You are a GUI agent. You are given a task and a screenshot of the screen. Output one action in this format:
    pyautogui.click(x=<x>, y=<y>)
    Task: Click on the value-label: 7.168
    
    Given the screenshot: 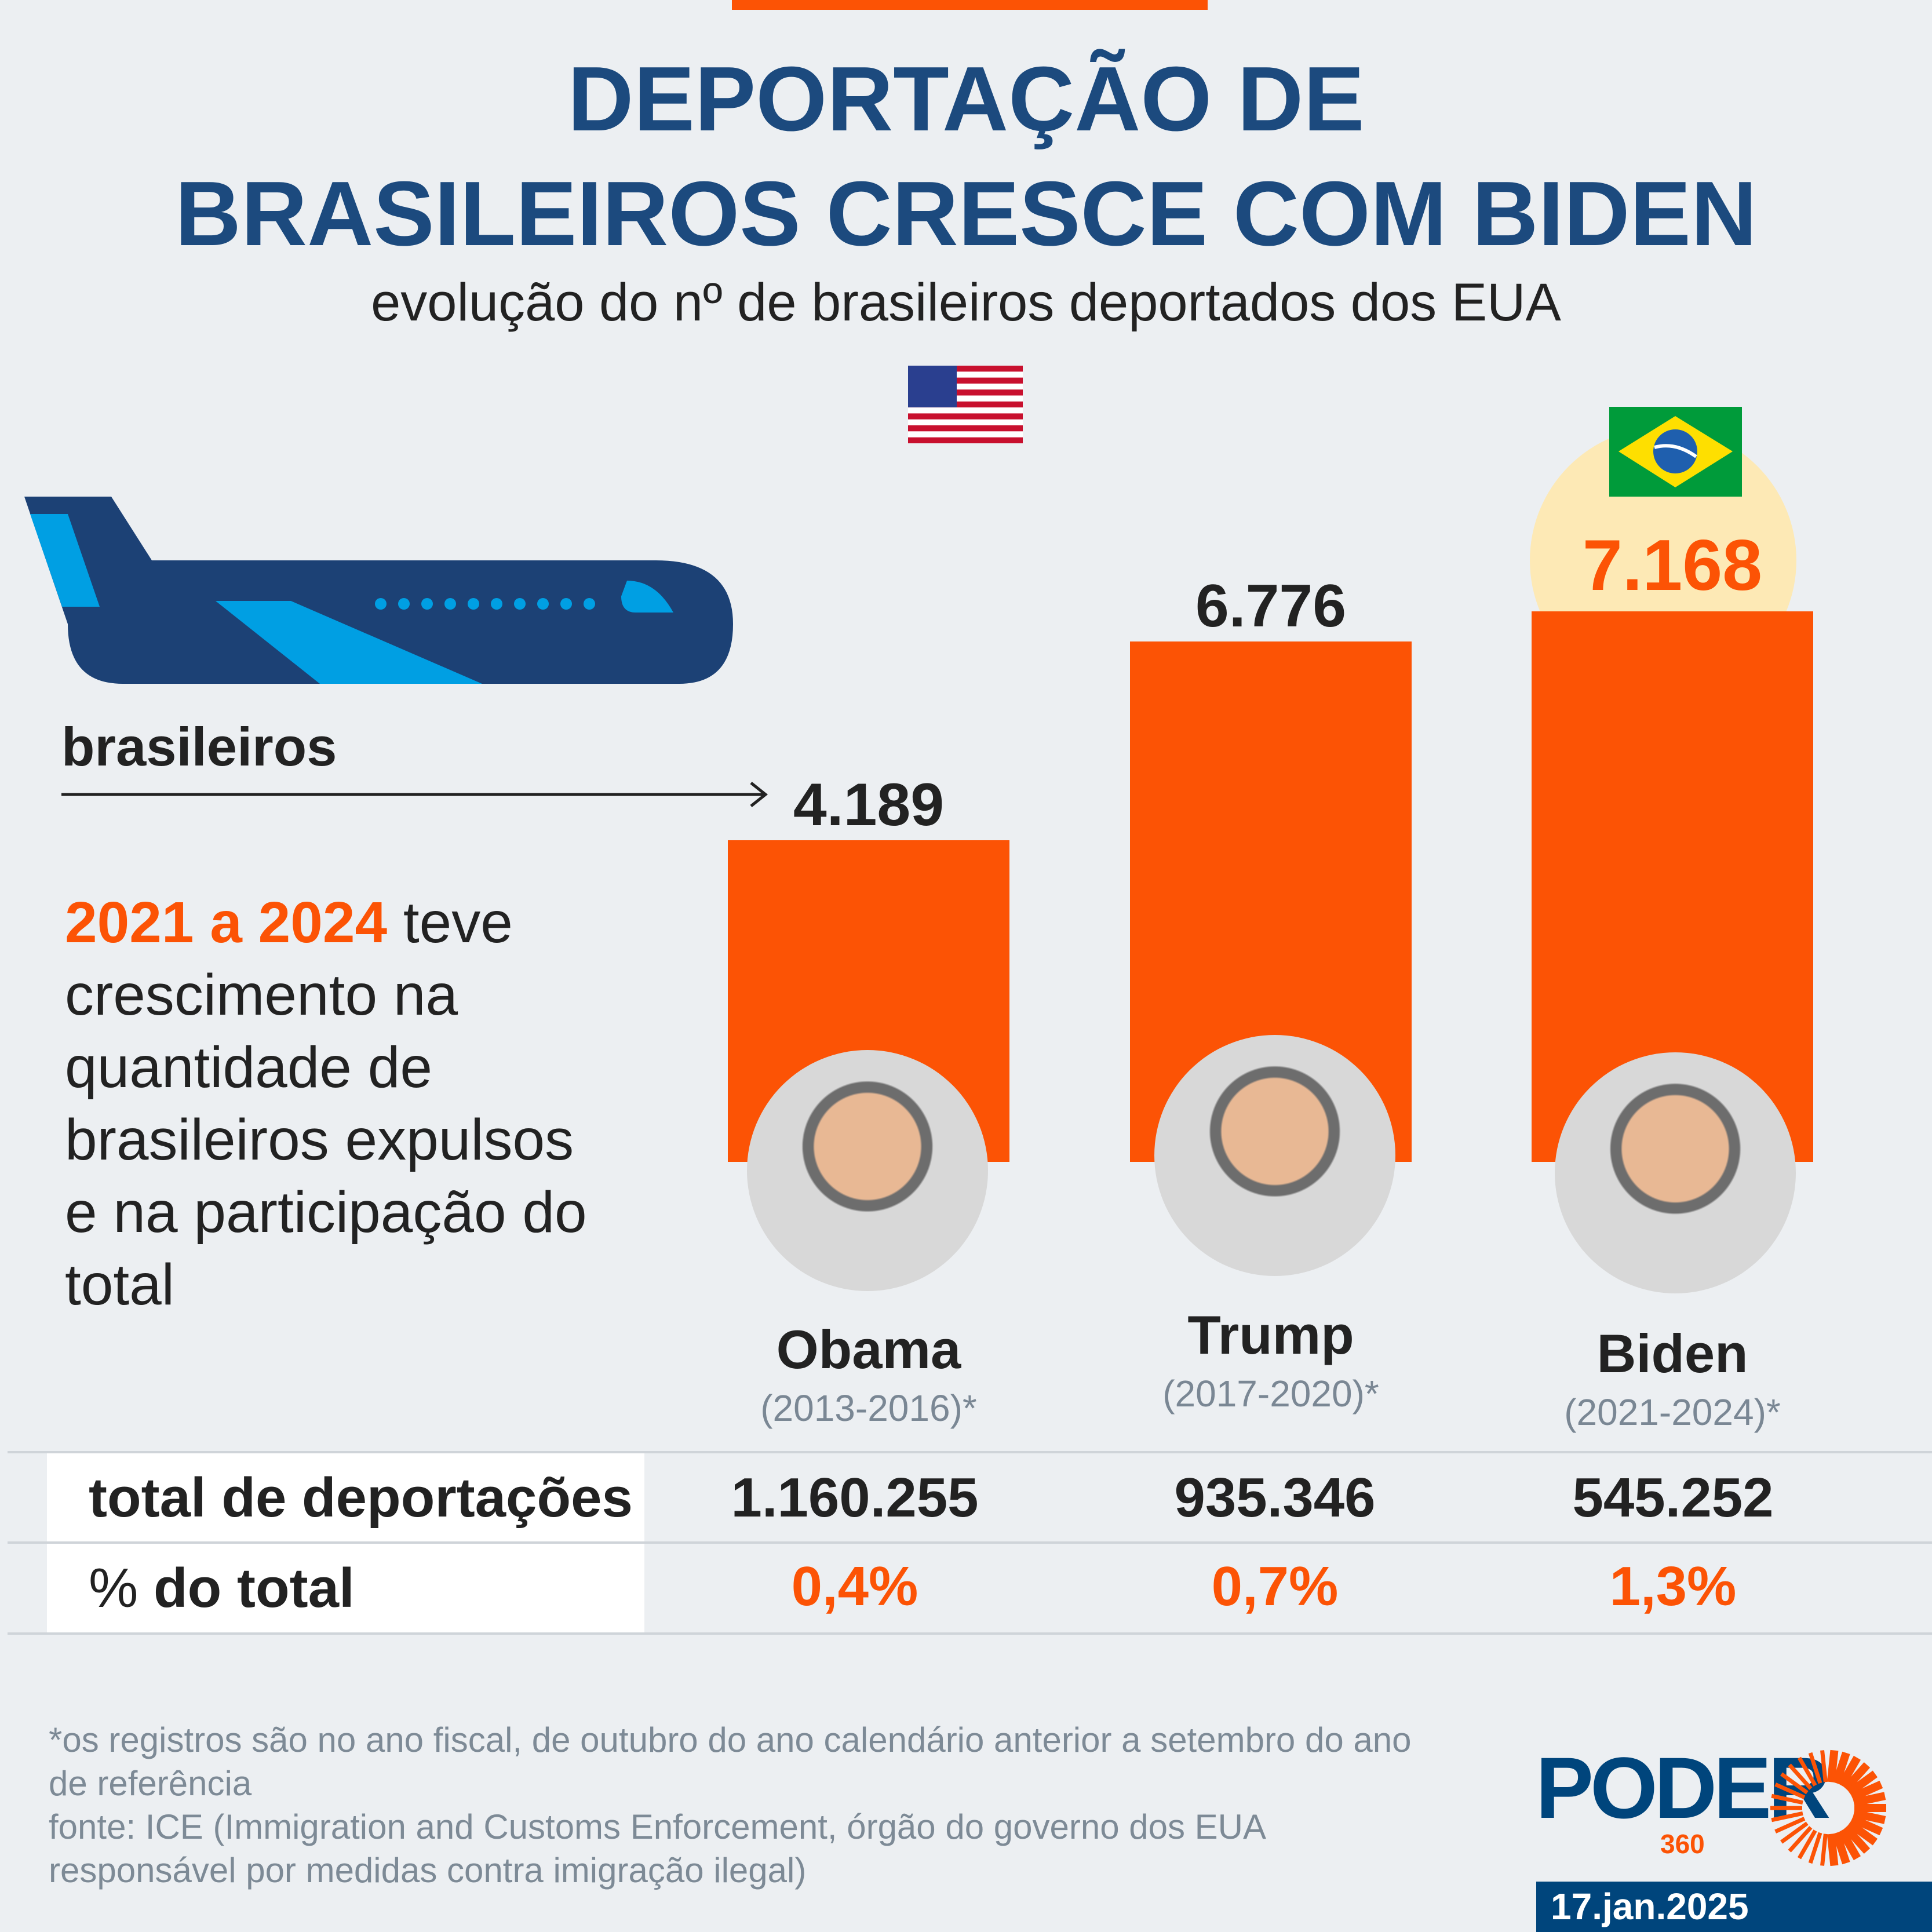 What is the action you would take?
    pyautogui.click(x=1672, y=566)
    